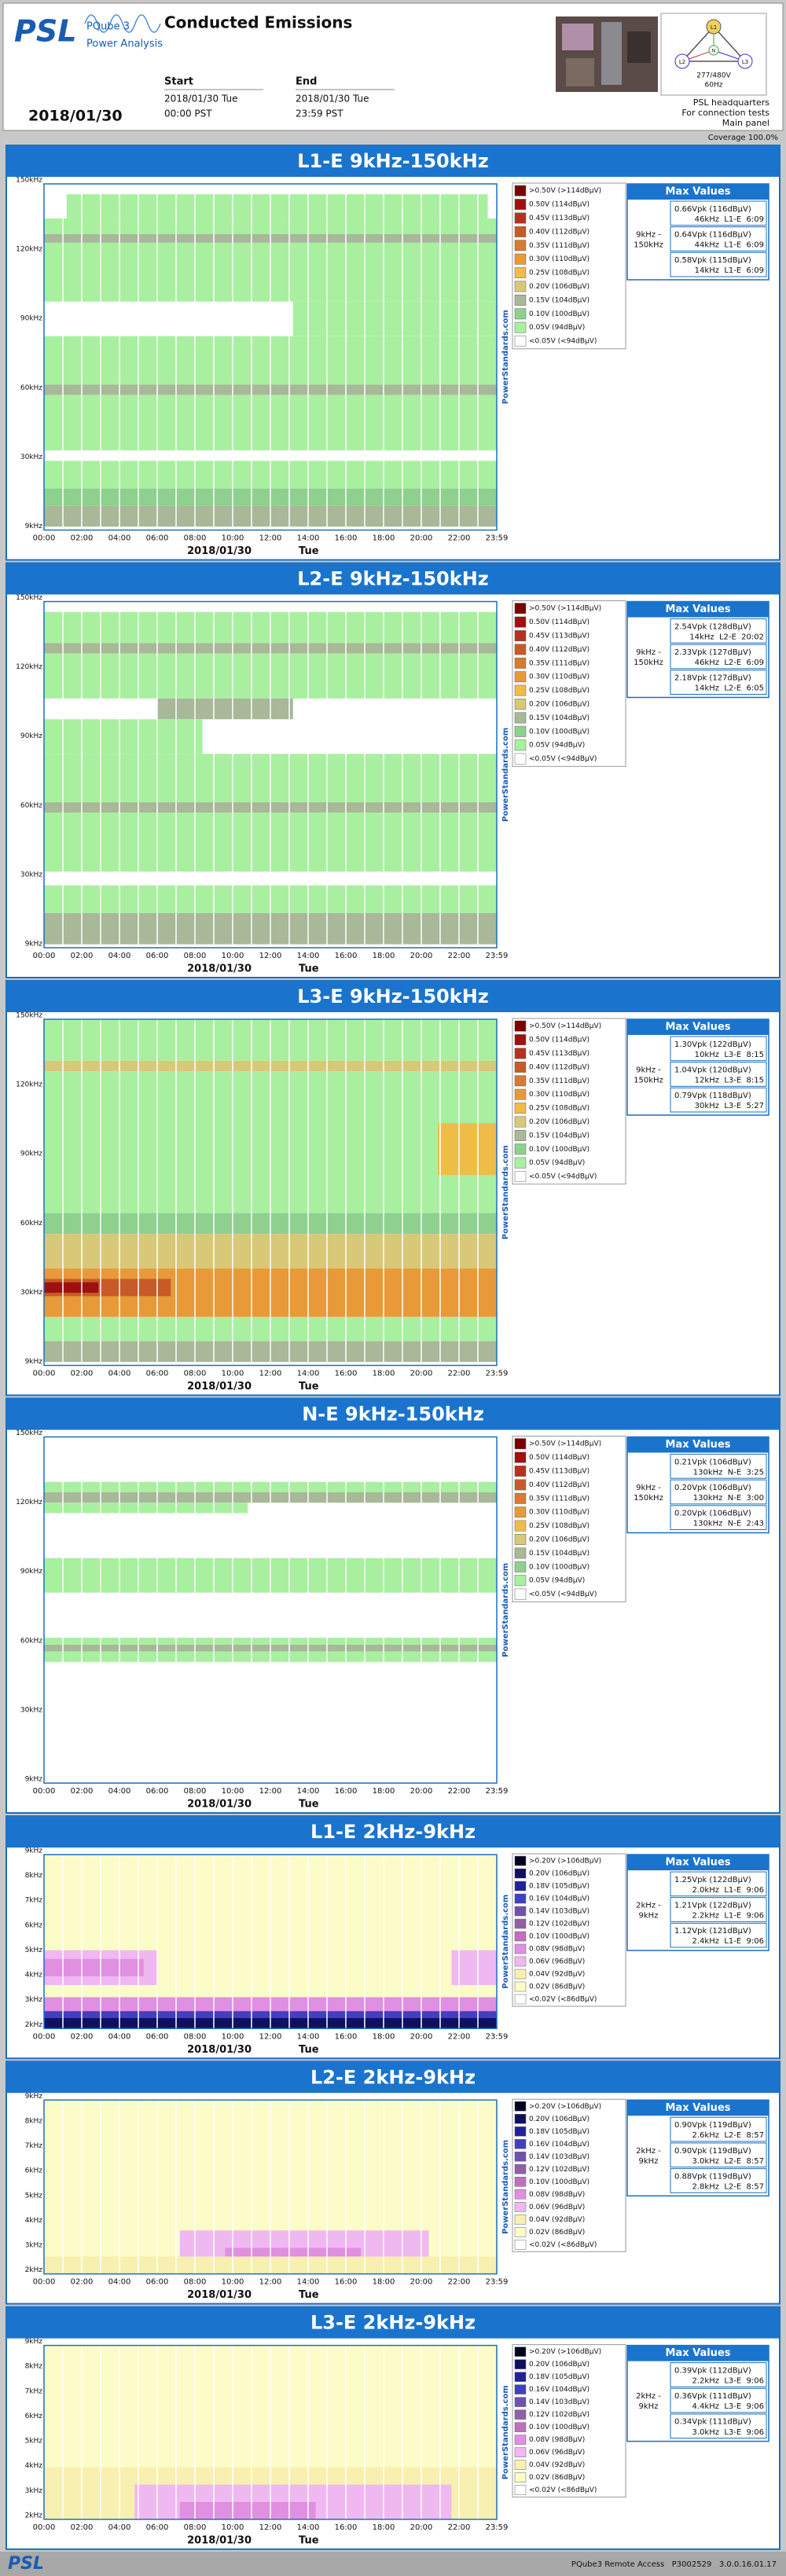 This screenshot has height=2576, width=786. Describe the element at coordinates (607, 55) in the screenshot. I see `site-photo` at that location.